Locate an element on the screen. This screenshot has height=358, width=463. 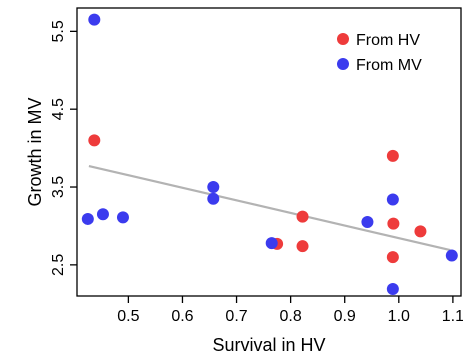
x-tick-label: 0.9 is located at coordinates (345, 316).